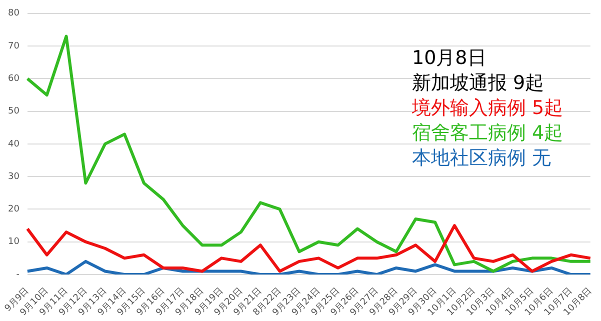 The width and height of the screenshot is (601, 321). What do you see at coordinates (14, 79) in the screenshot?
I see `y-tick-label: 60` at bounding box center [14, 79].